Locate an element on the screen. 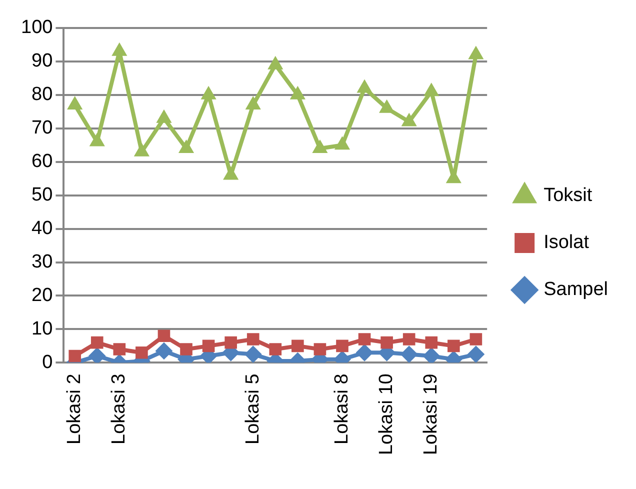 The width and height of the screenshot is (636, 489). y-tick-label: 60 is located at coordinates (42, 161).